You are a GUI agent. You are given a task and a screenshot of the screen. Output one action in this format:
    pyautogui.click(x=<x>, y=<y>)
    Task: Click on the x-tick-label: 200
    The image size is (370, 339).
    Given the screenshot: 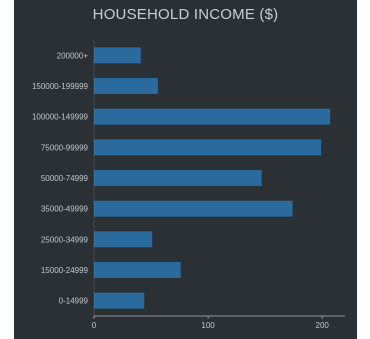 What is the action you would take?
    pyautogui.click(x=323, y=325)
    